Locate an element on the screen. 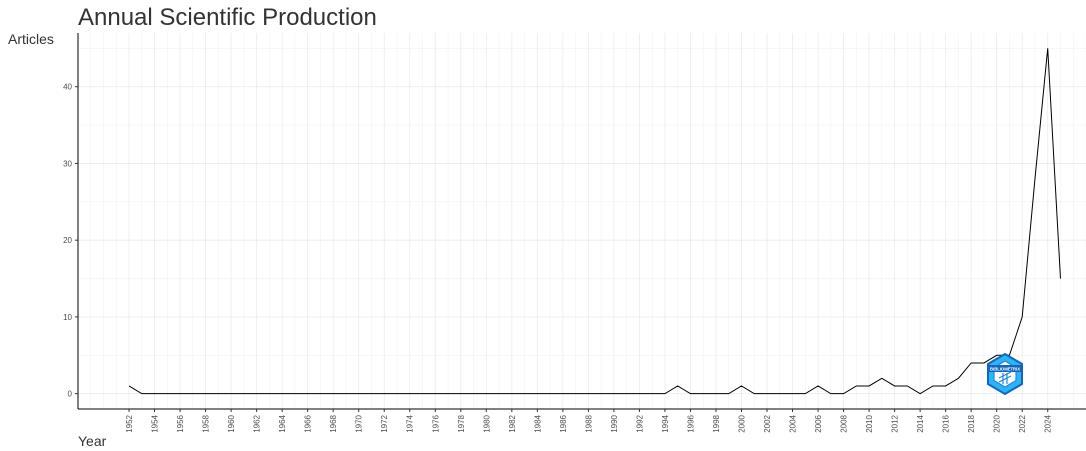 The height and width of the screenshot is (451, 1086). x-tick-label: 2004 is located at coordinates (793, 423).